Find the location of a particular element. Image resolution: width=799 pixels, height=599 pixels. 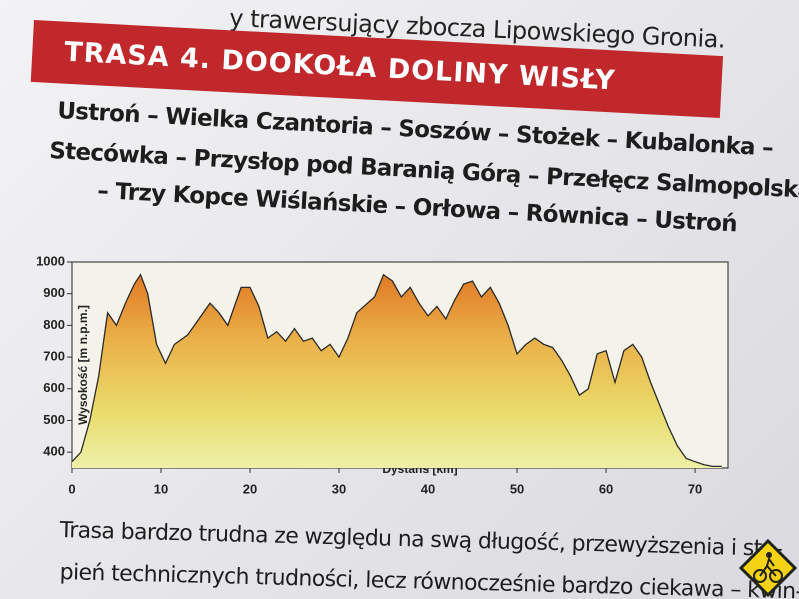

x-tick-label: 20 is located at coordinates (250, 488).